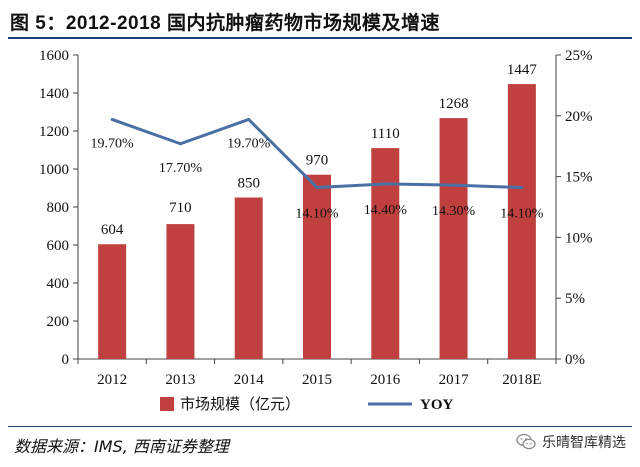 The height and width of the screenshot is (467, 640). I want to click on source-note: 数据来源：IMS, 西南证券整理, so click(121, 446).